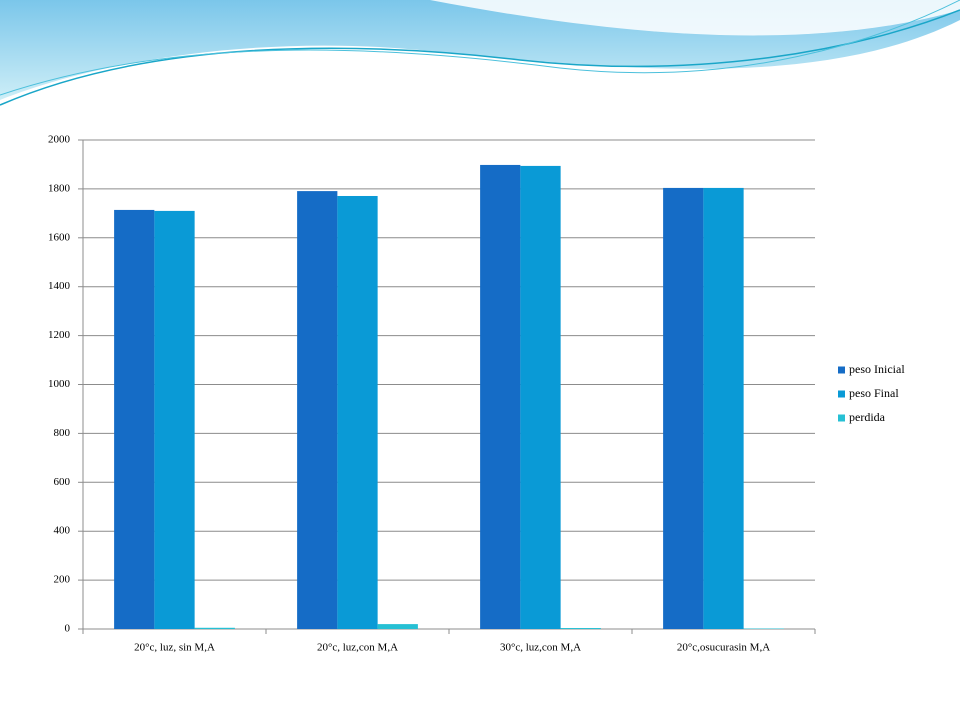 This screenshot has width=960, height=720. Describe the element at coordinates (62, 531) in the screenshot. I see `y-tick-label: 400` at that location.